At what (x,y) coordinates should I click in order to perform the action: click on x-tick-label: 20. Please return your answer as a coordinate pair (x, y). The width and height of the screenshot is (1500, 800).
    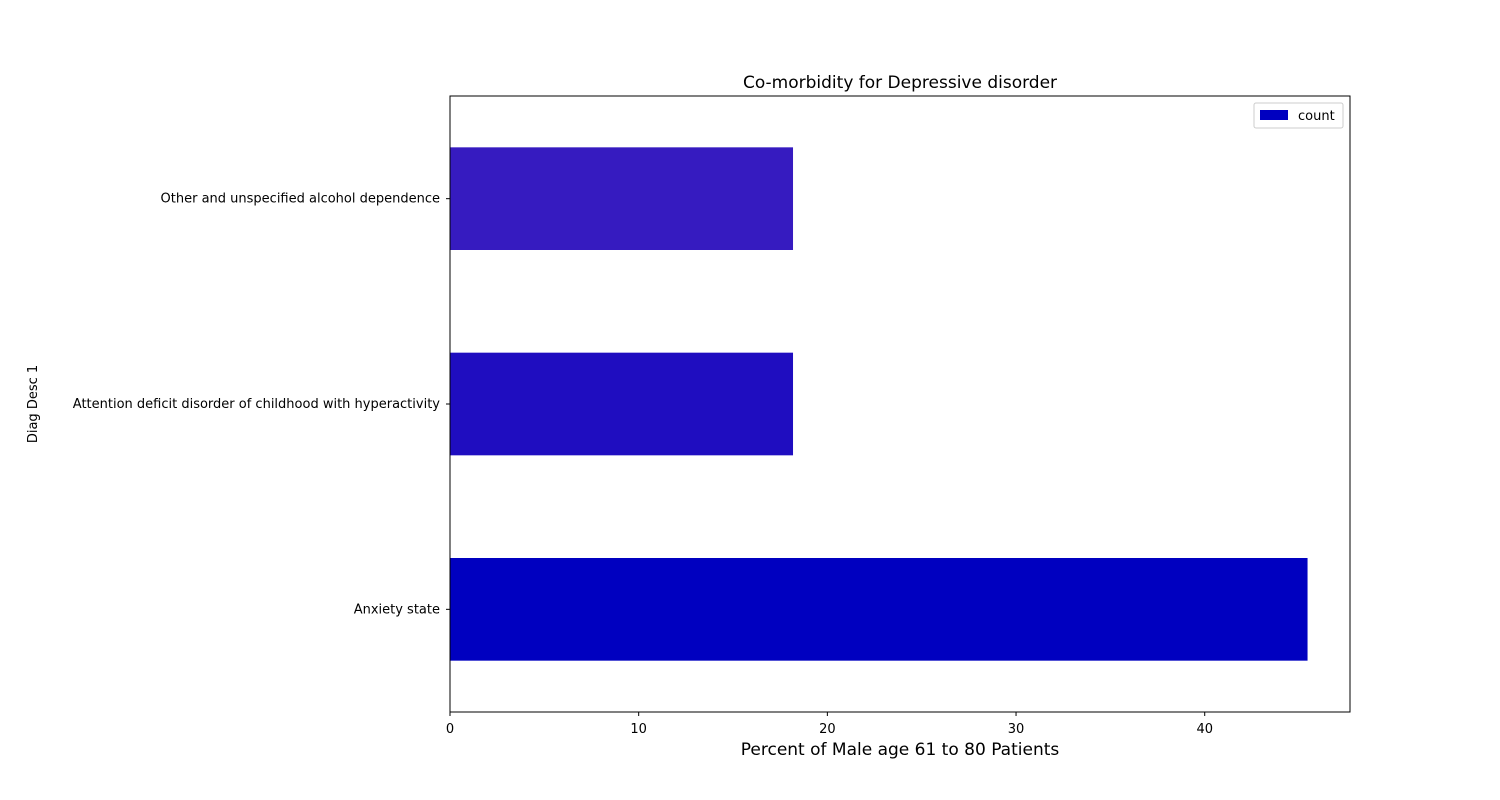
    Looking at the image, I should click on (827, 729).